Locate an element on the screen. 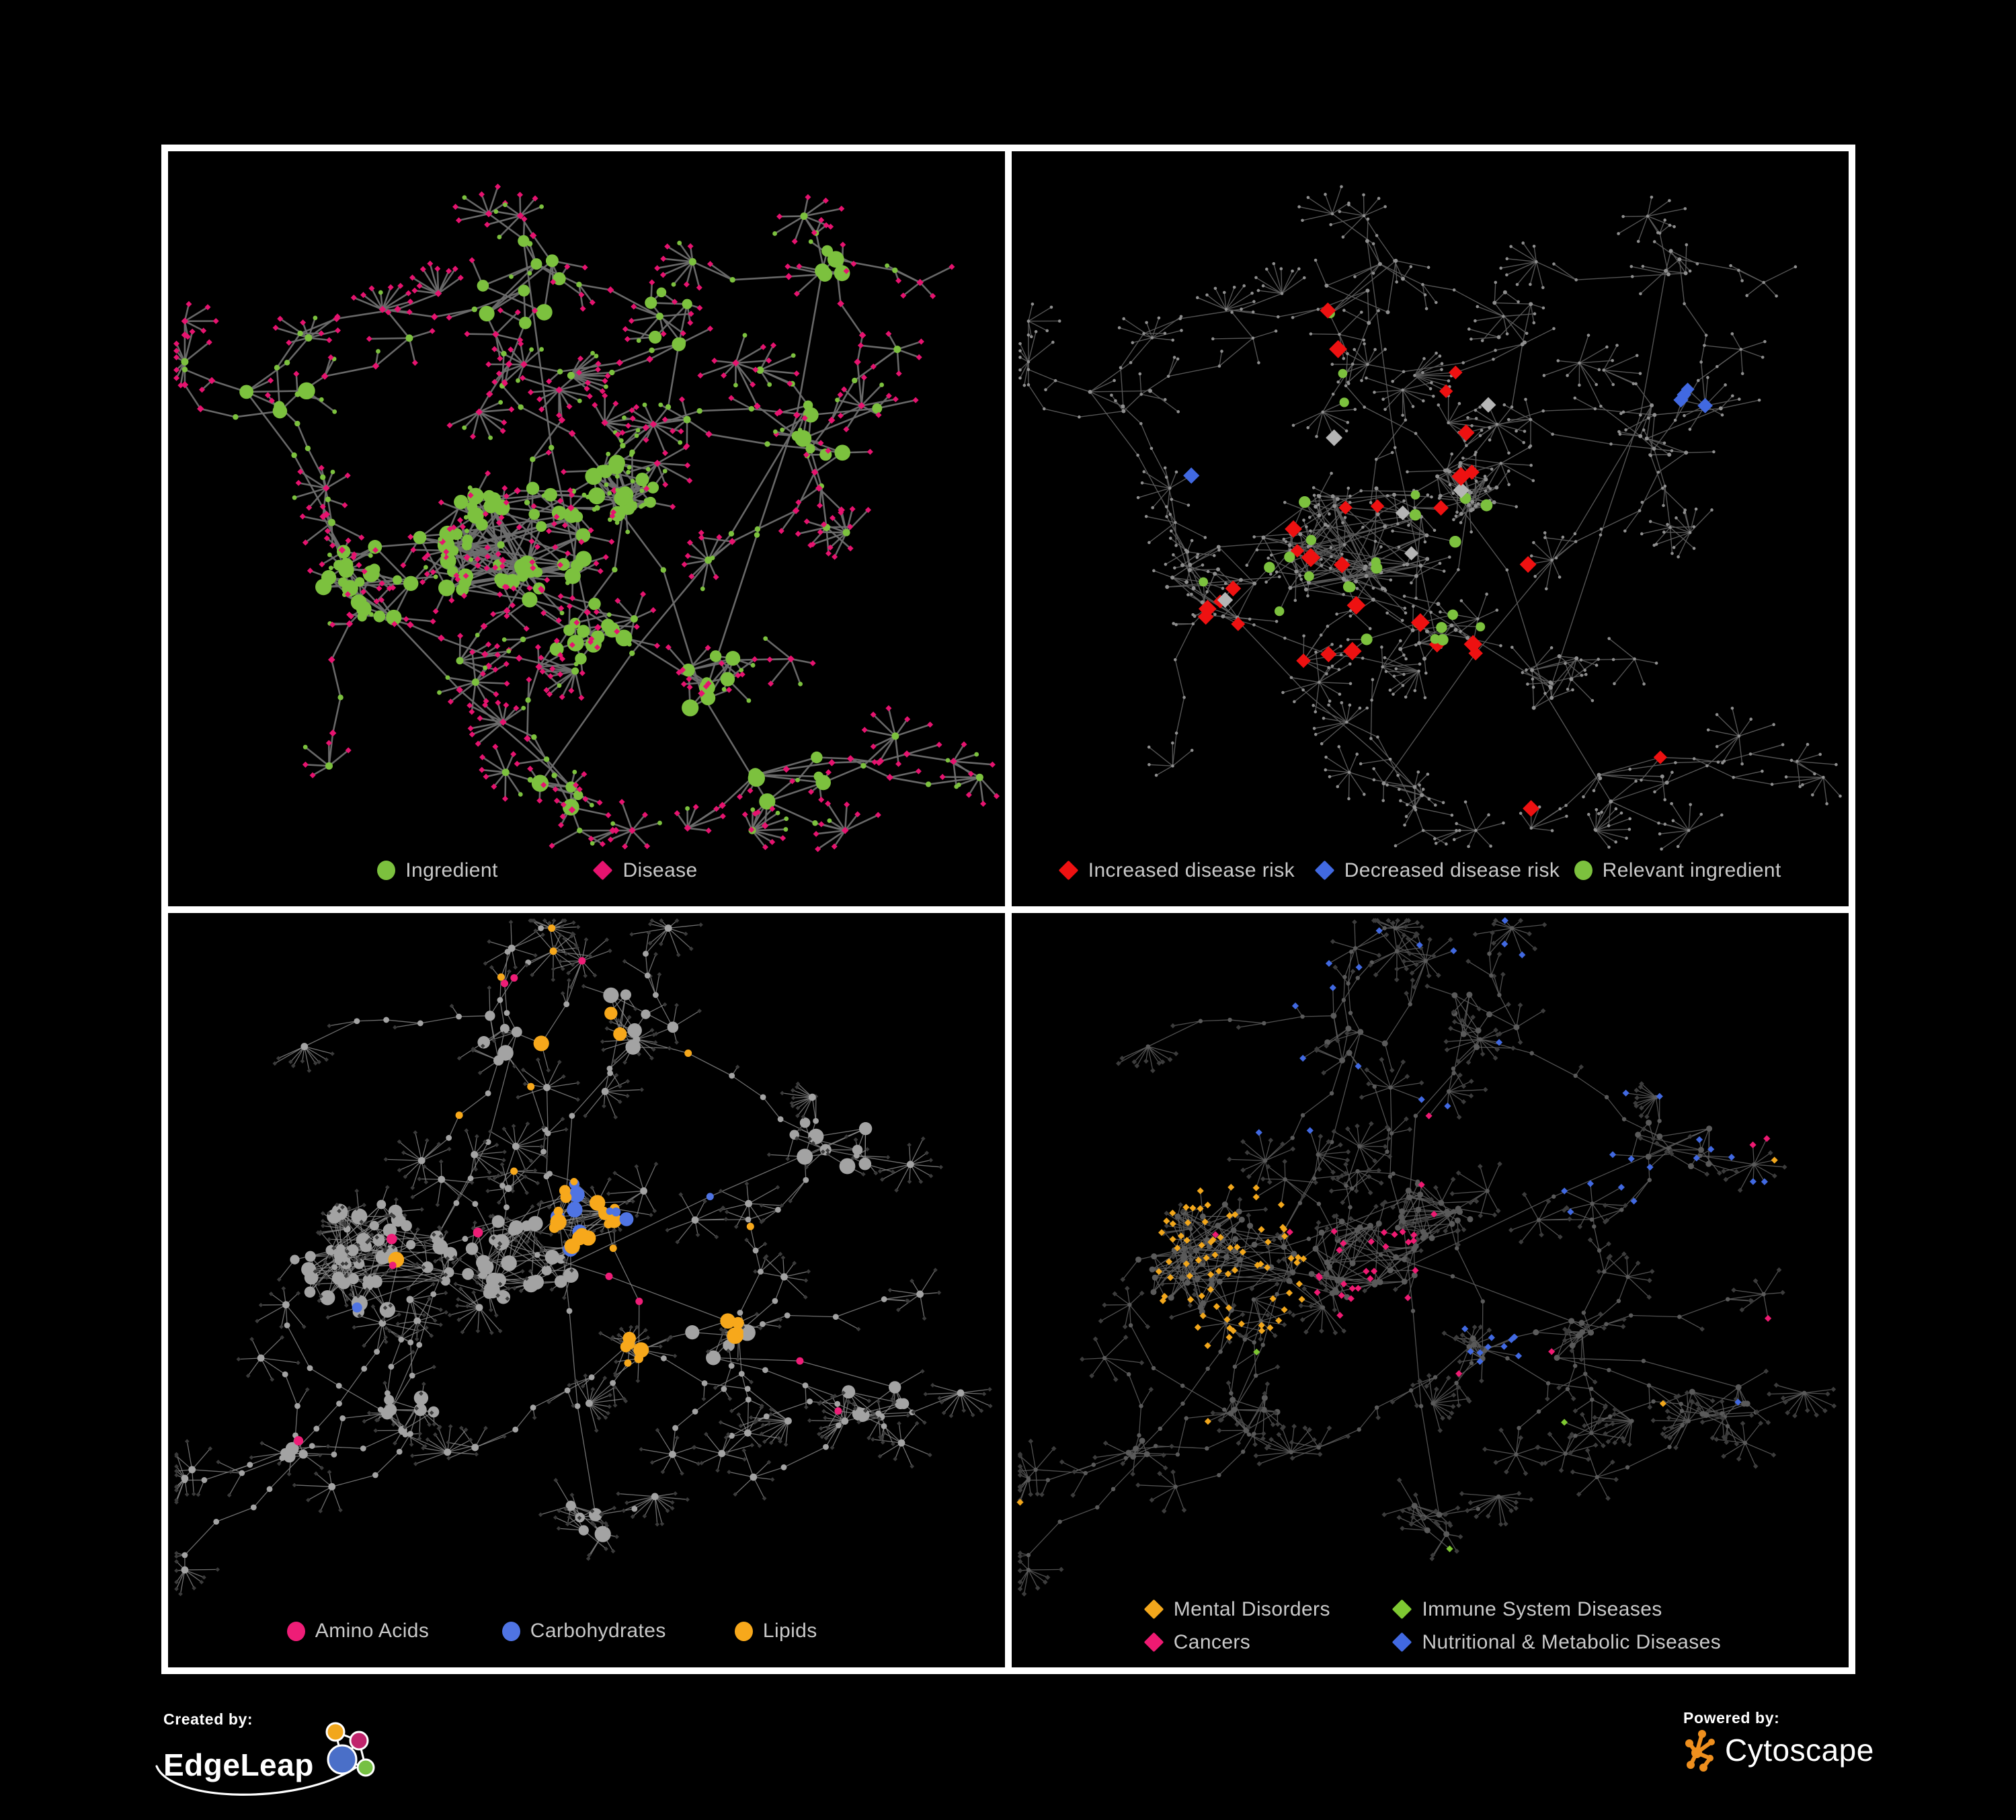 The image size is (2016, 1820). legend-item-disease: Disease is located at coordinates (645, 870).